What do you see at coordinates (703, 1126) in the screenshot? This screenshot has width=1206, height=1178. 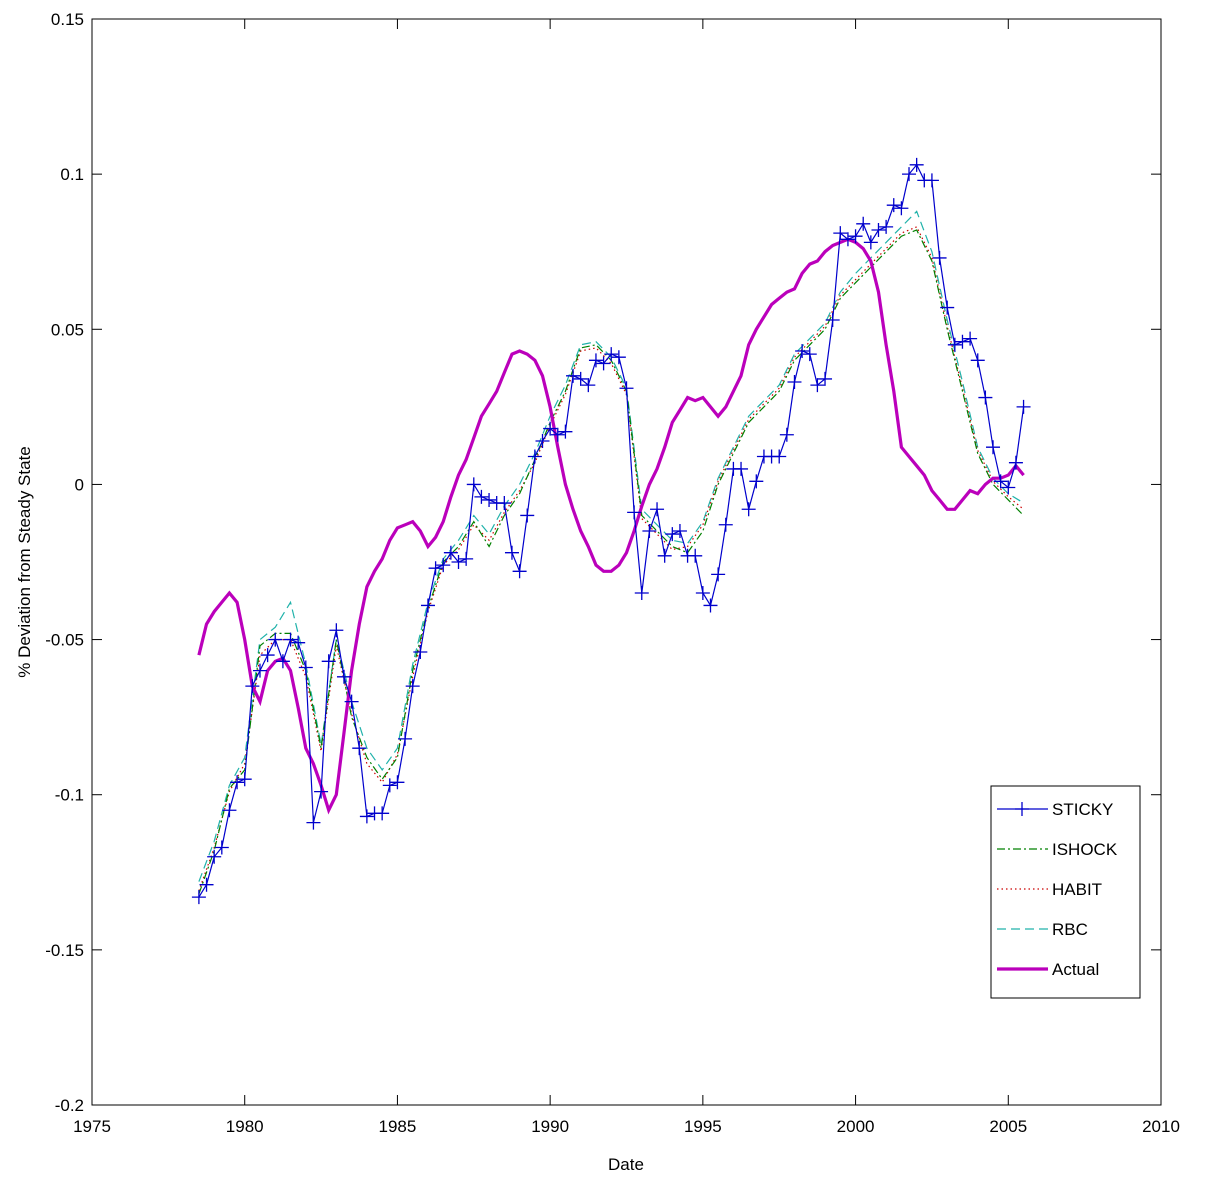 I see `x-tick-label: 1995` at bounding box center [703, 1126].